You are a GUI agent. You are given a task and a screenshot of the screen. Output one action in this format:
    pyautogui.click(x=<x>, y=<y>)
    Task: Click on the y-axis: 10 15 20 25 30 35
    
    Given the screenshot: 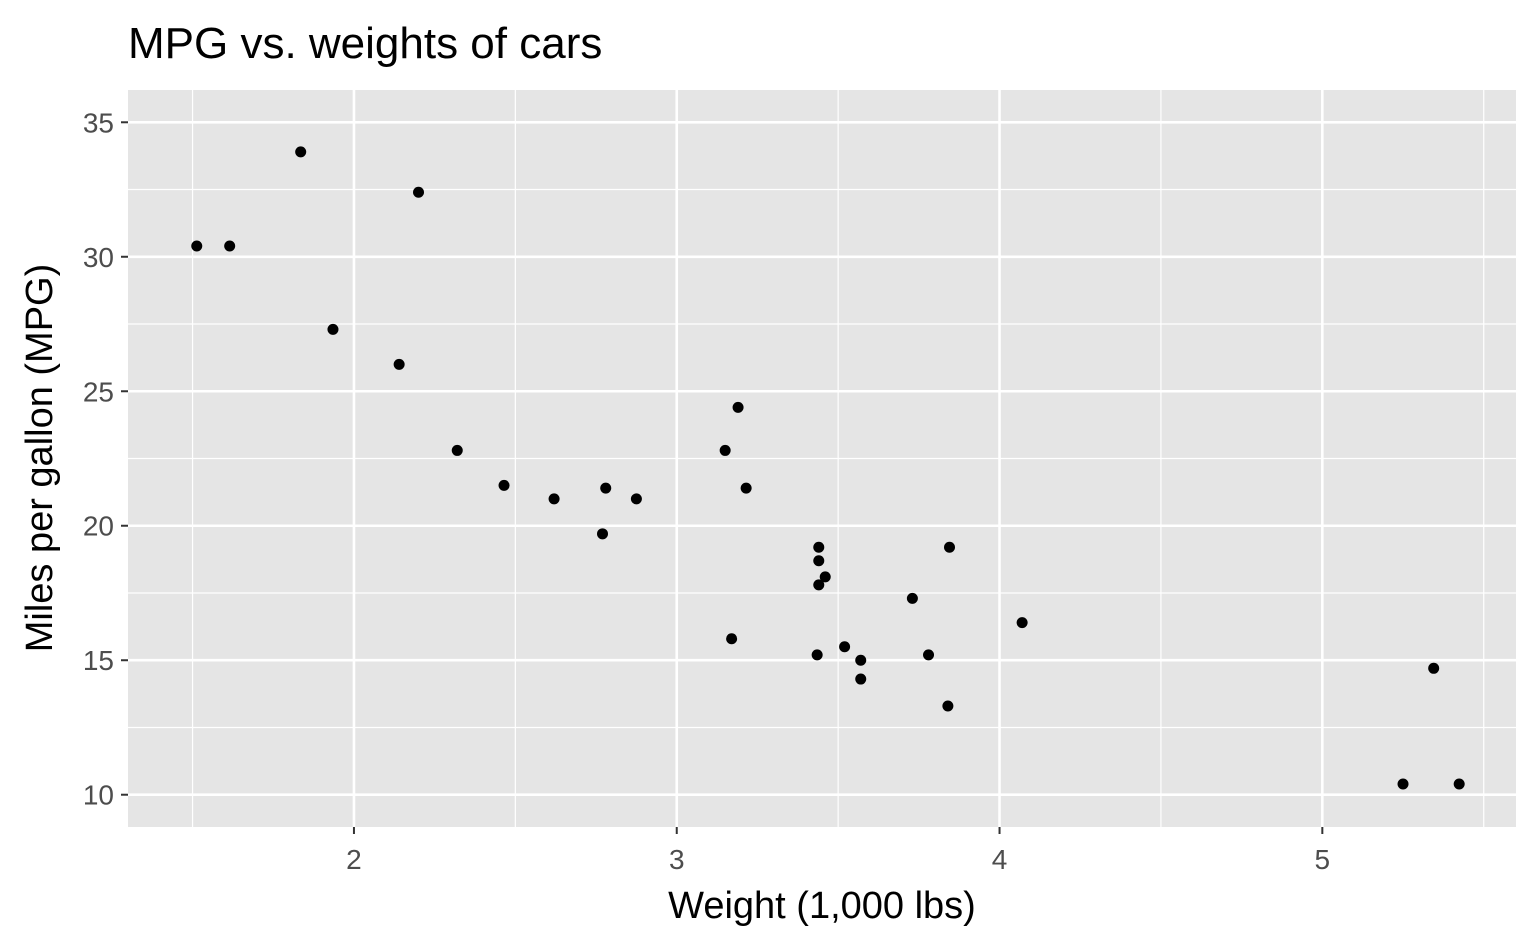 What is the action you would take?
    pyautogui.click(x=105, y=459)
    